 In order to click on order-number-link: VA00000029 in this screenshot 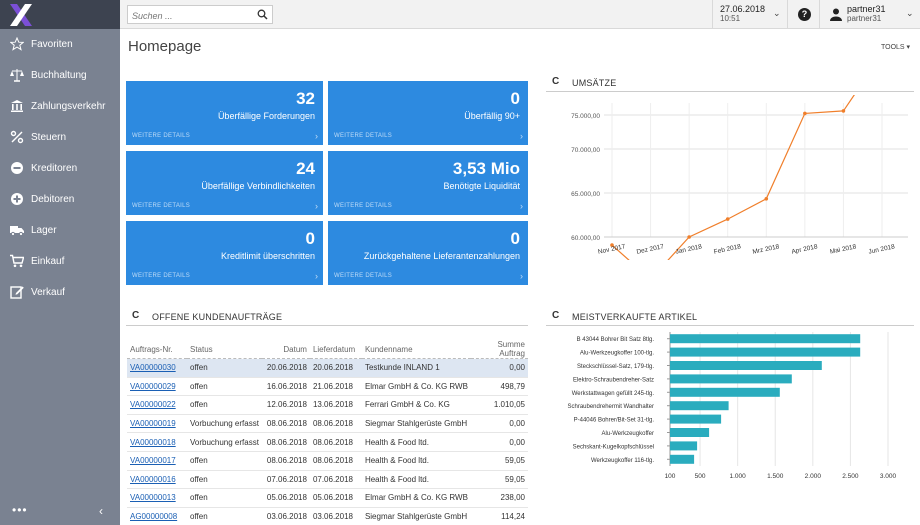, I will do `click(157, 387)`.